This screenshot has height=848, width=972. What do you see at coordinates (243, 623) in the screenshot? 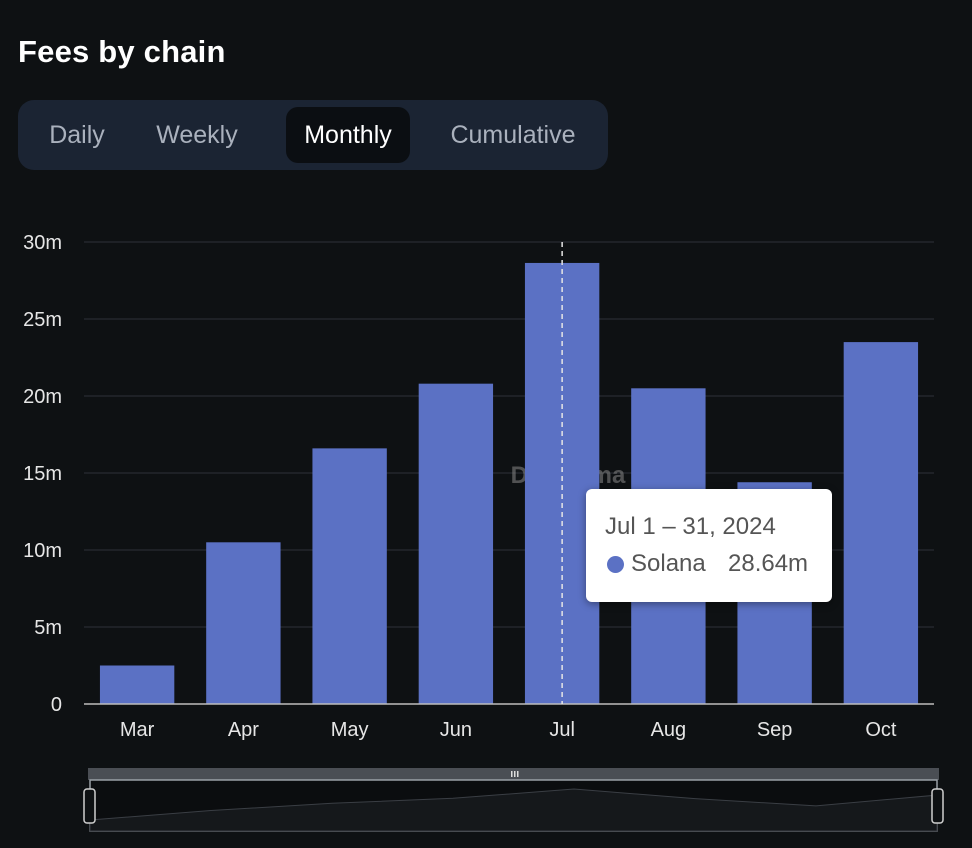
I see `bar-apr` at bounding box center [243, 623].